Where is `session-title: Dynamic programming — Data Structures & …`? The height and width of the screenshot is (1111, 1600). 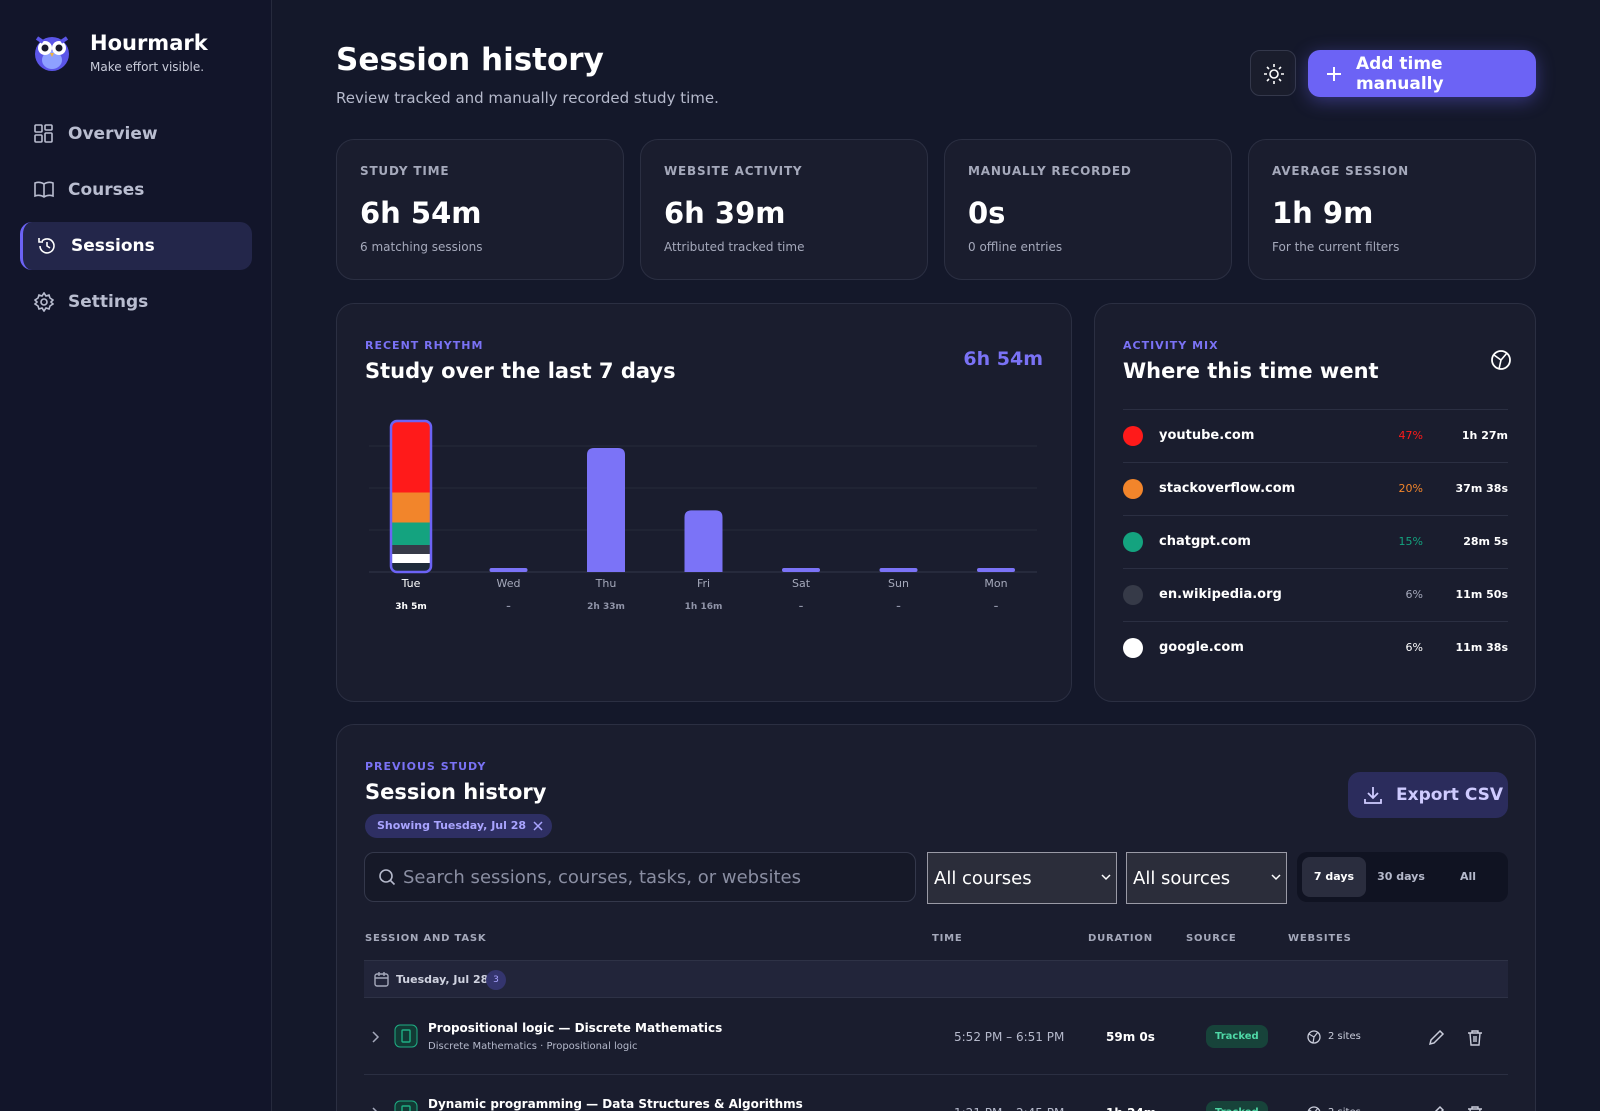
session-title: Dynamic programming — Data Structures & … is located at coordinates (615, 1104).